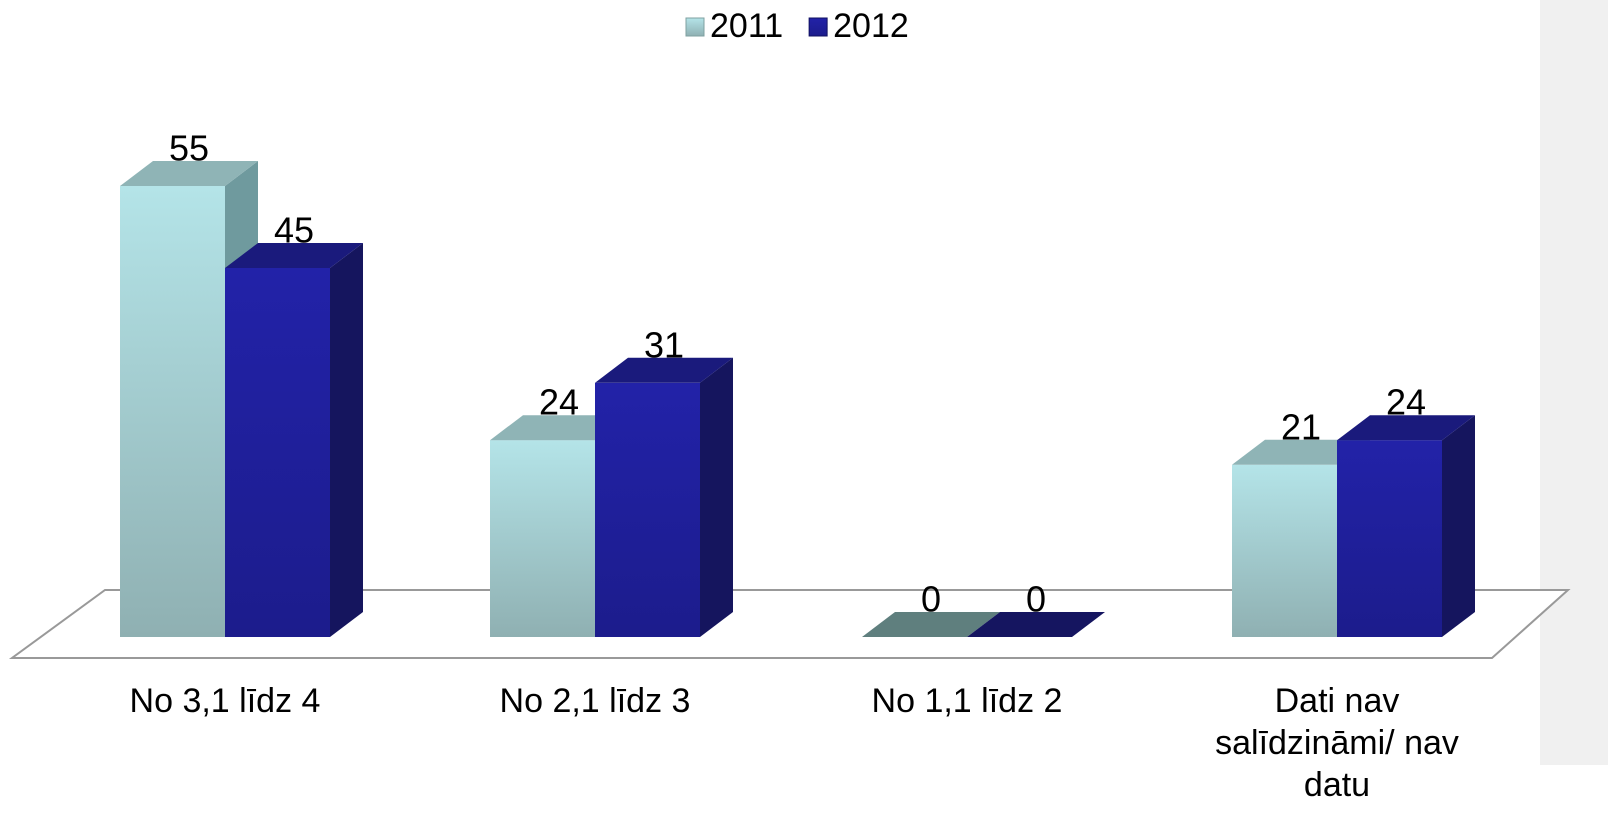 This screenshot has width=1608, height=820. I want to click on data-label: 55, so click(189, 148).